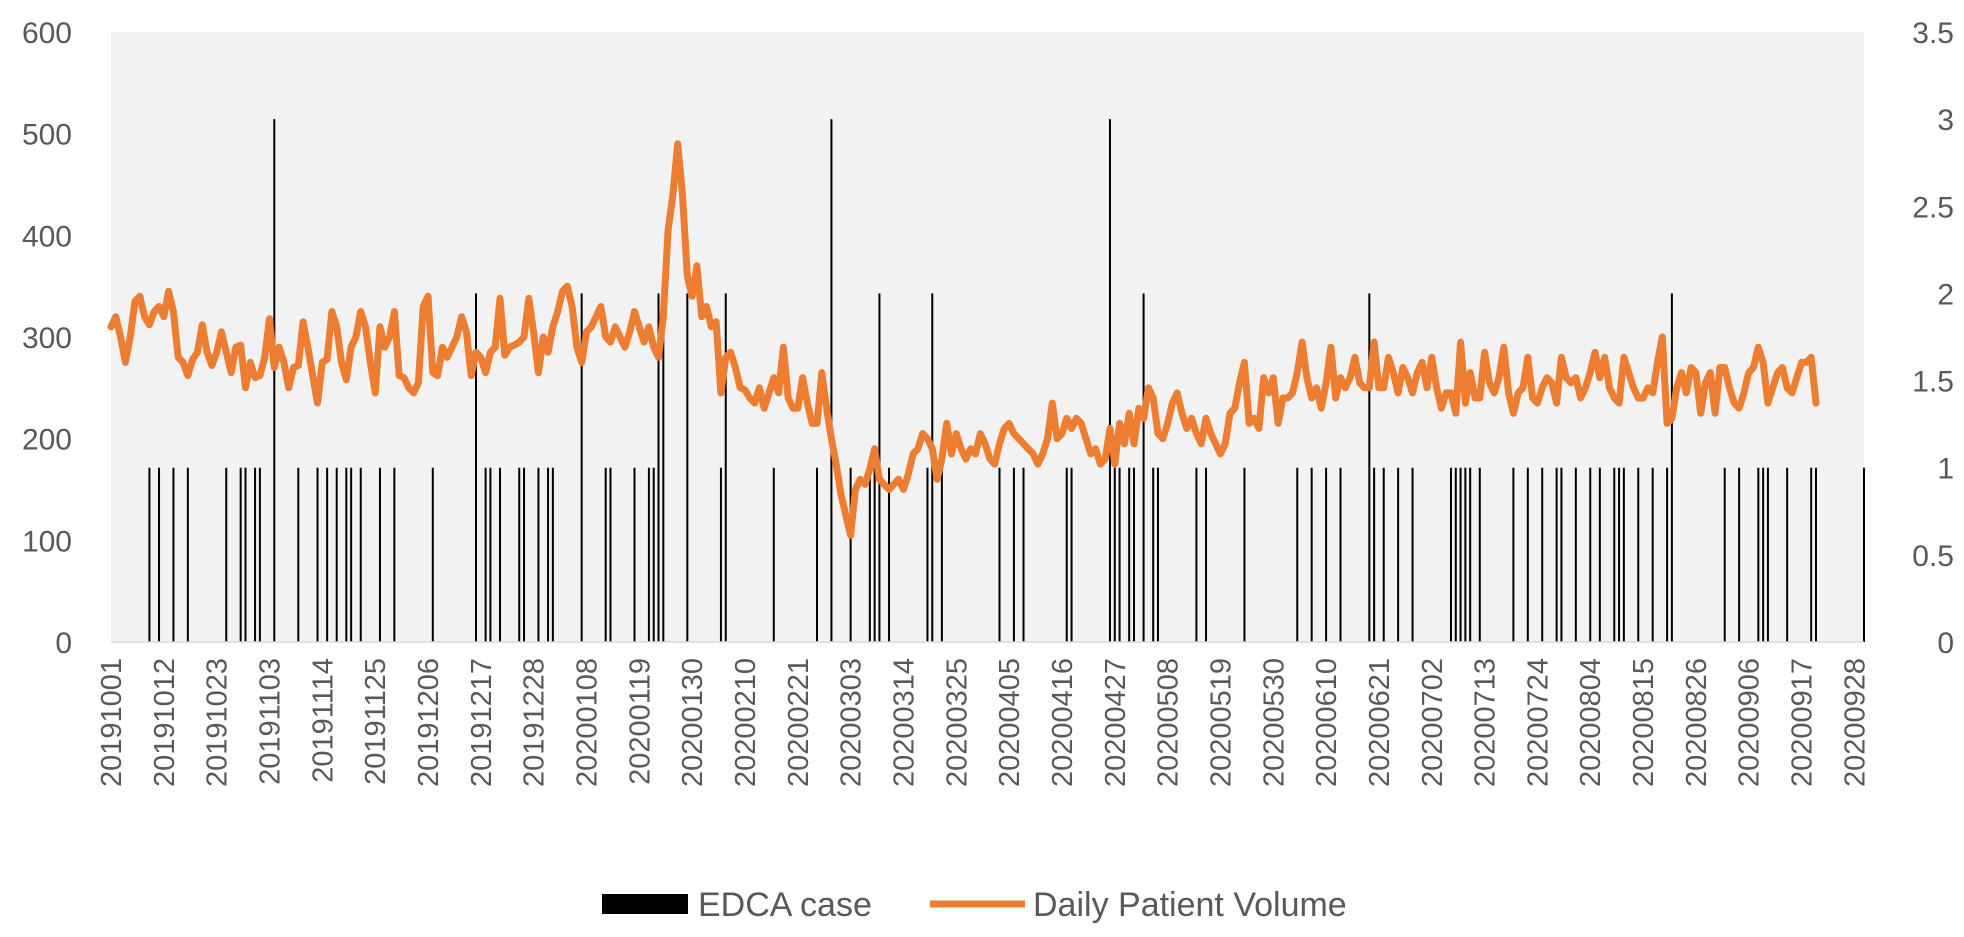 This screenshot has height=937, width=1964. I want to click on x-tick-label: 20200826, so click(1697, 722).